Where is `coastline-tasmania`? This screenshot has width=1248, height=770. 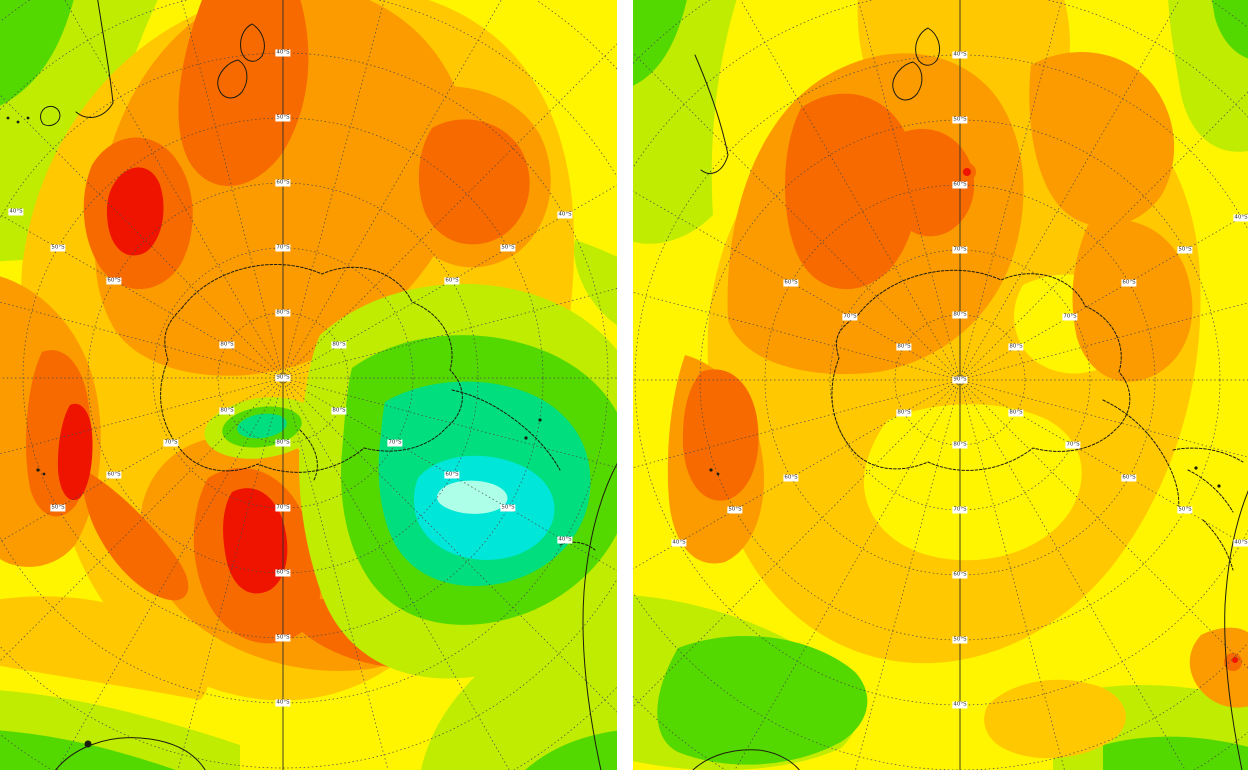 coastline-tasmania is located at coordinates (50, 116).